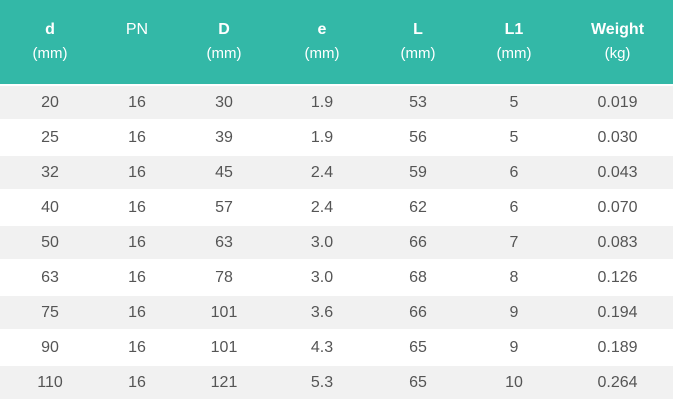 The image size is (673, 402). What do you see at coordinates (322, 311) in the screenshot?
I see `table-cell: 3.6` at bounding box center [322, 311].